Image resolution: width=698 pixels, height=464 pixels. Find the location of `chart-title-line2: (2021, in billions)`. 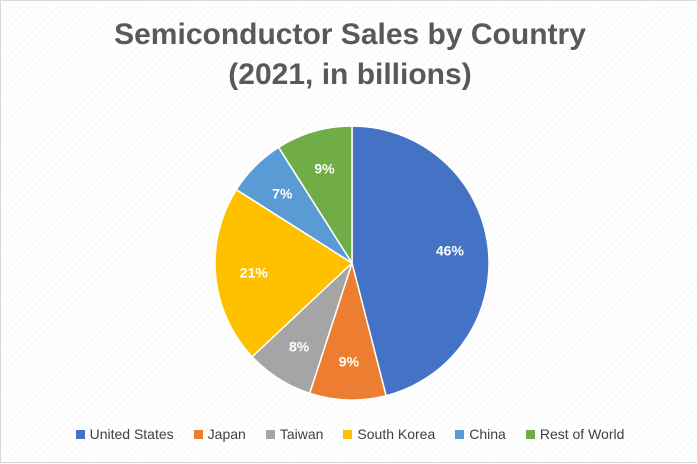

chart-title-line2: (2021, in billions) is located at coordinates (350, 74).